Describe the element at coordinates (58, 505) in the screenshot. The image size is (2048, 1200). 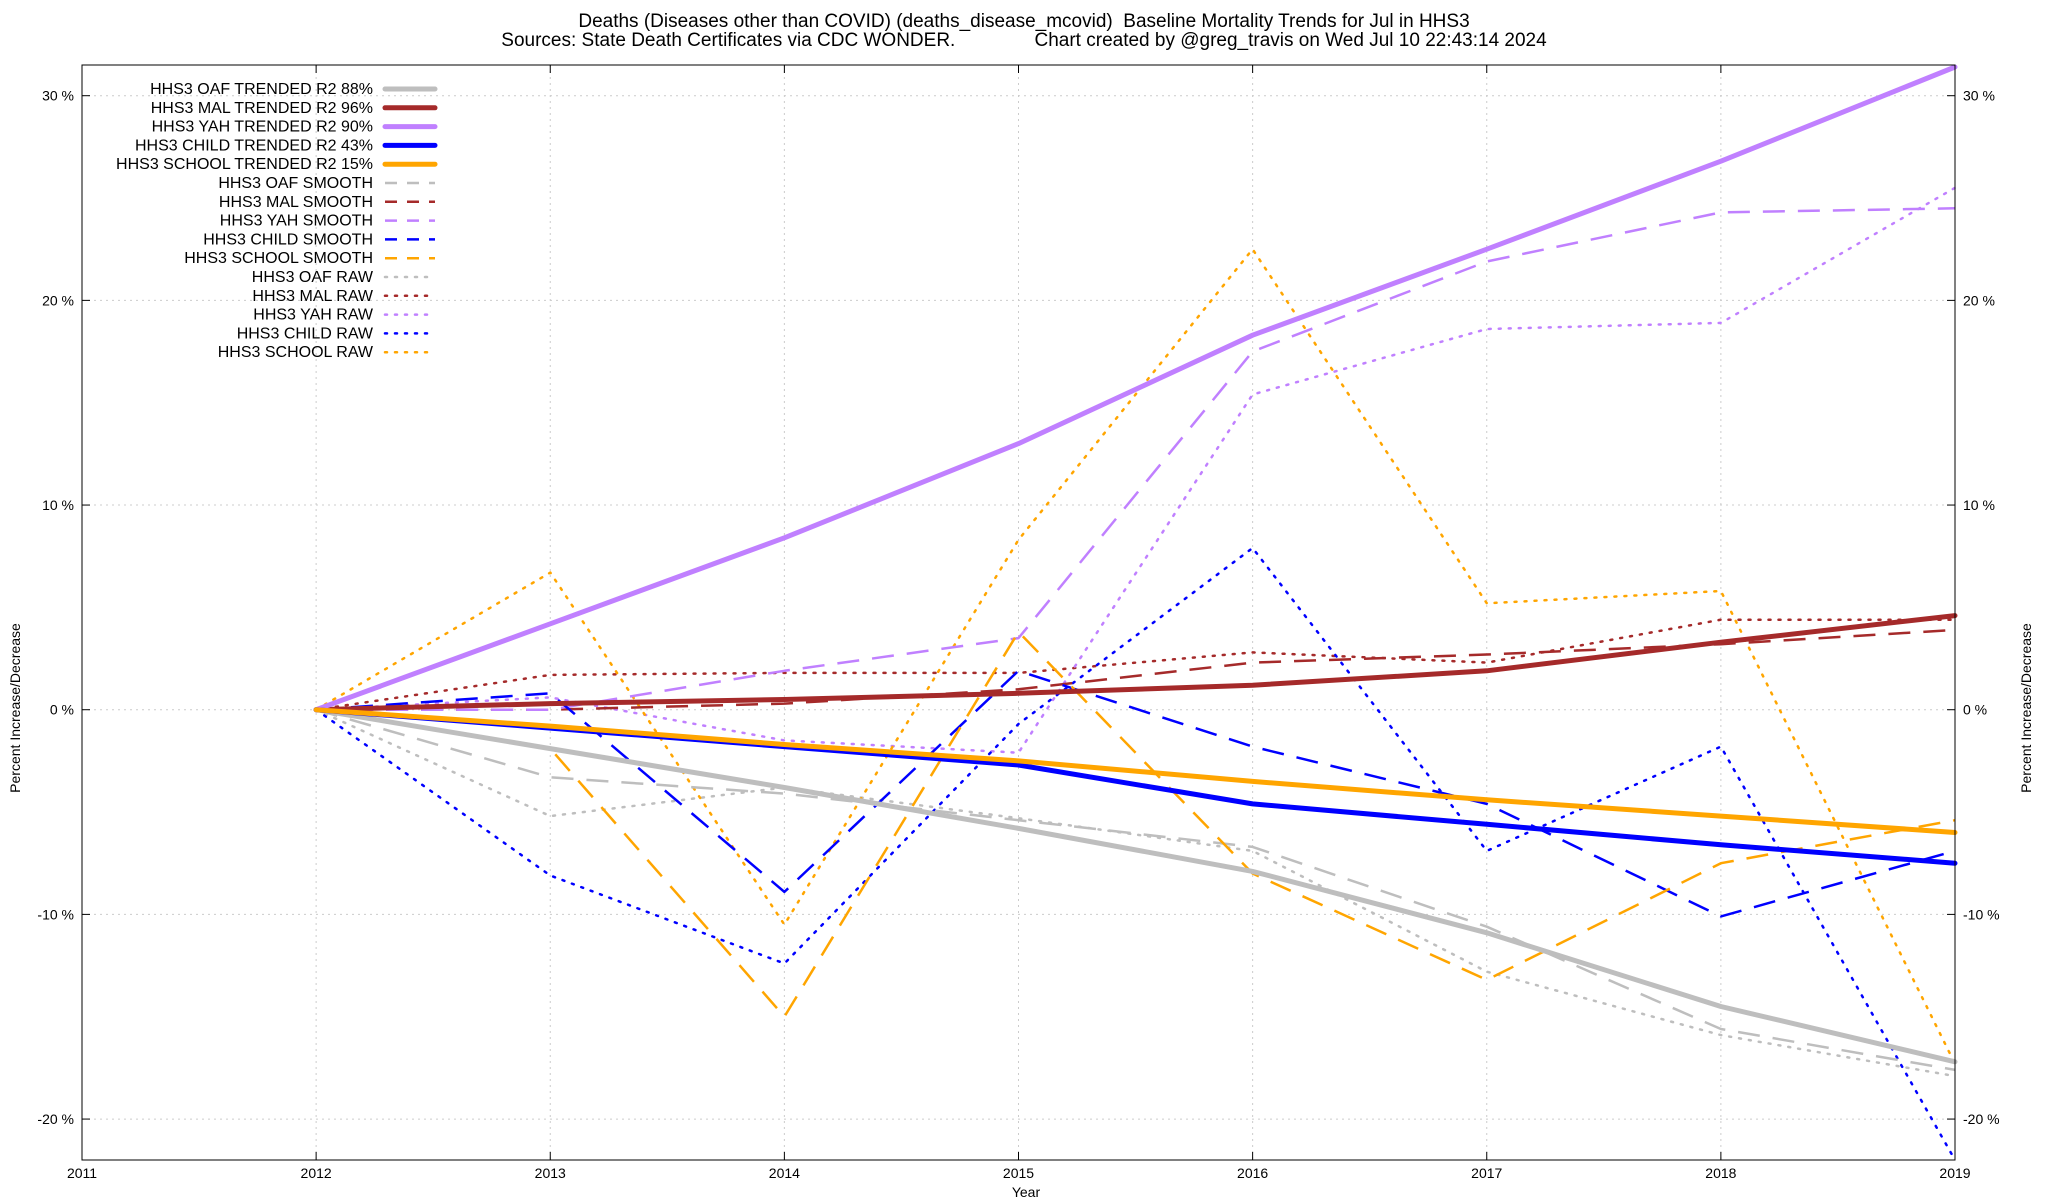
I see `y-tick-label-left: 10 %` at that location.